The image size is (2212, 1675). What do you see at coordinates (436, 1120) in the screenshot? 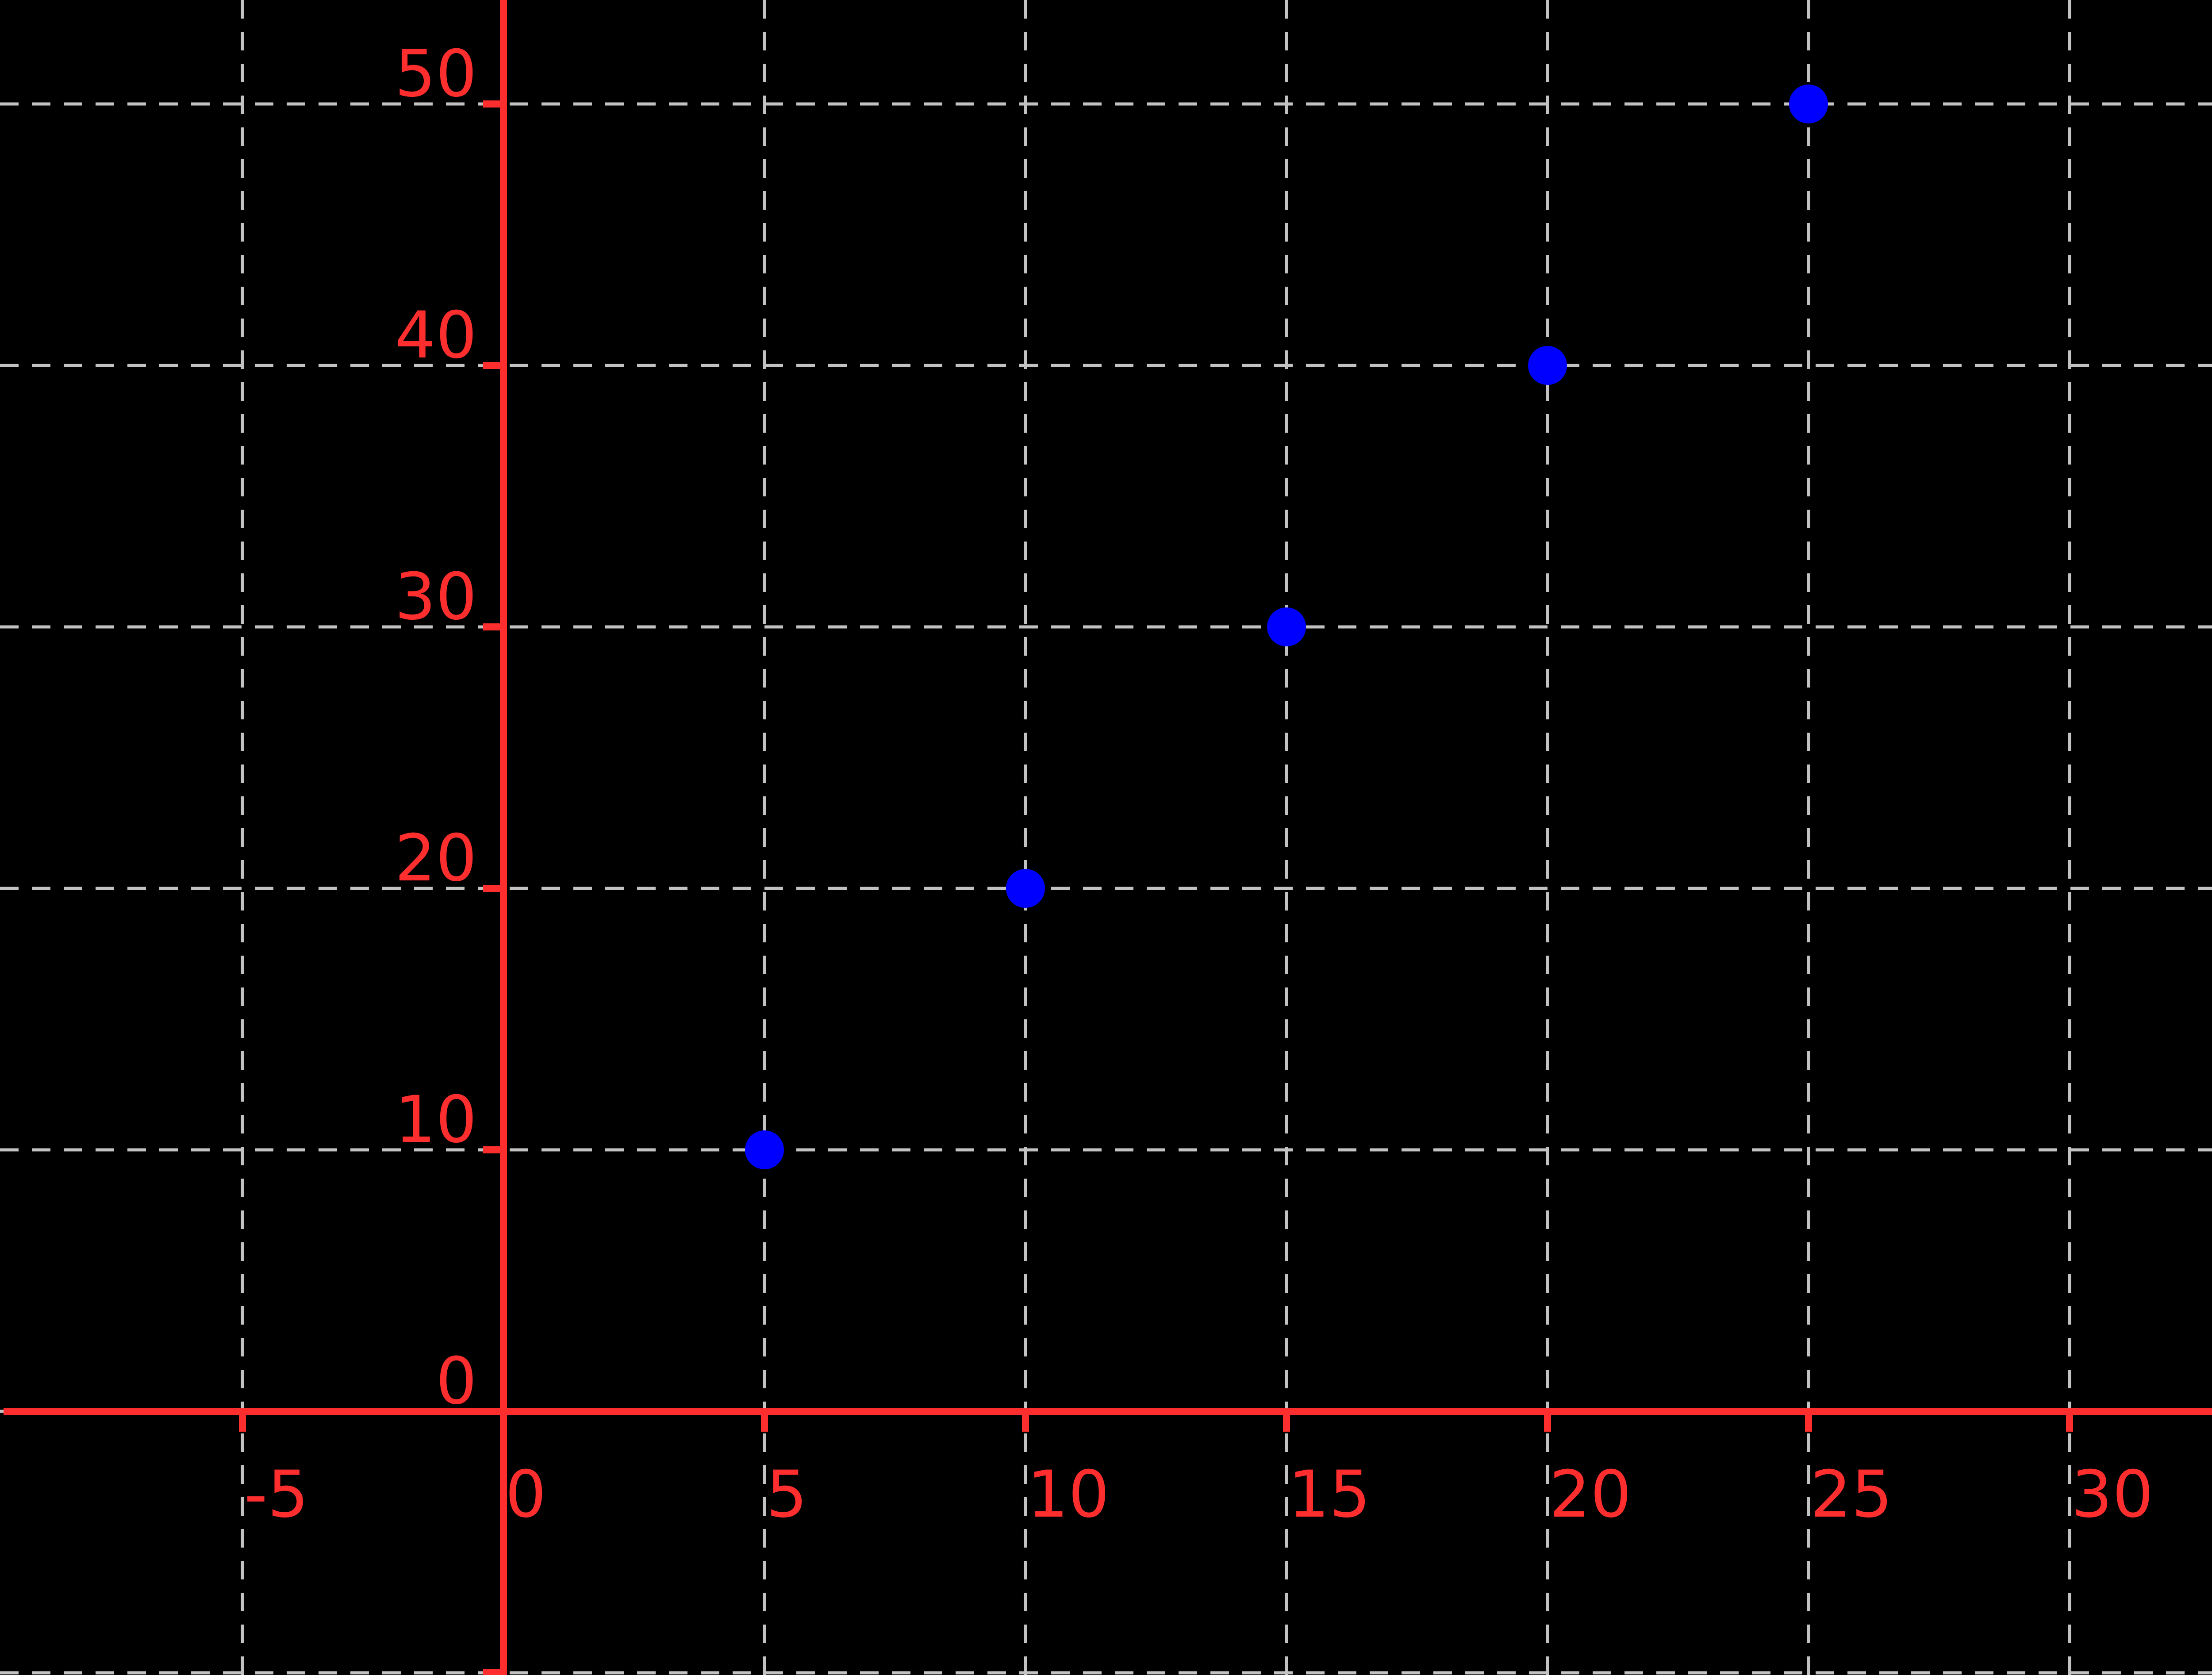
I see `y-tick-label-10: 10` at bounding box center [436, 1120].